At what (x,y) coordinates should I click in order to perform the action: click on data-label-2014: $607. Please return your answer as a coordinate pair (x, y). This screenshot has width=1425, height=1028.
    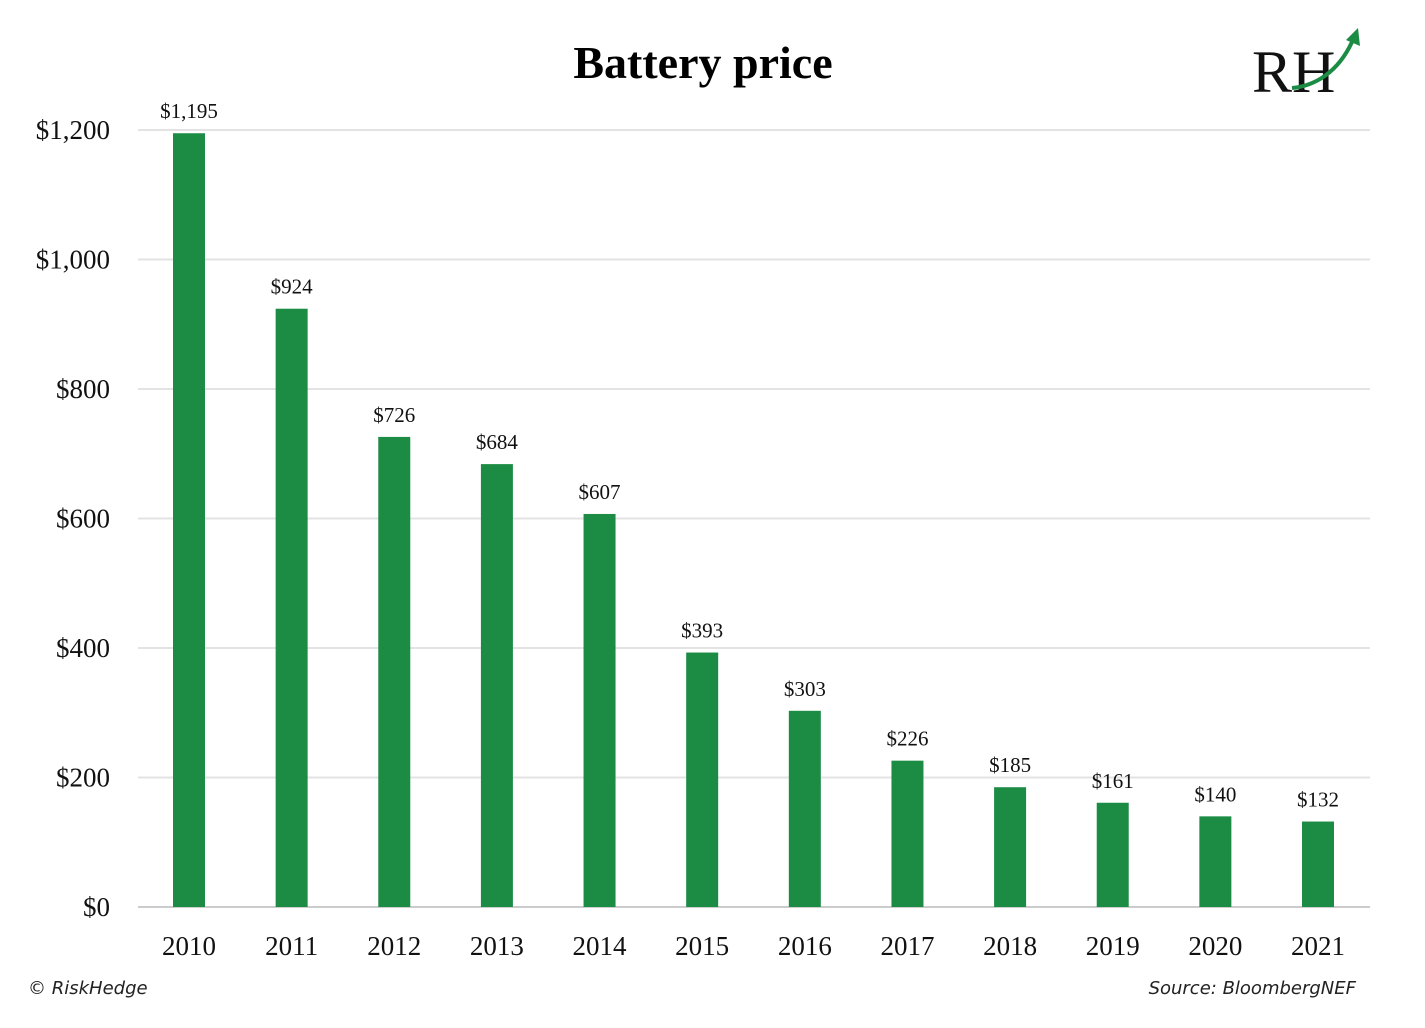
    Looking at the image, I should click on (600, 492).